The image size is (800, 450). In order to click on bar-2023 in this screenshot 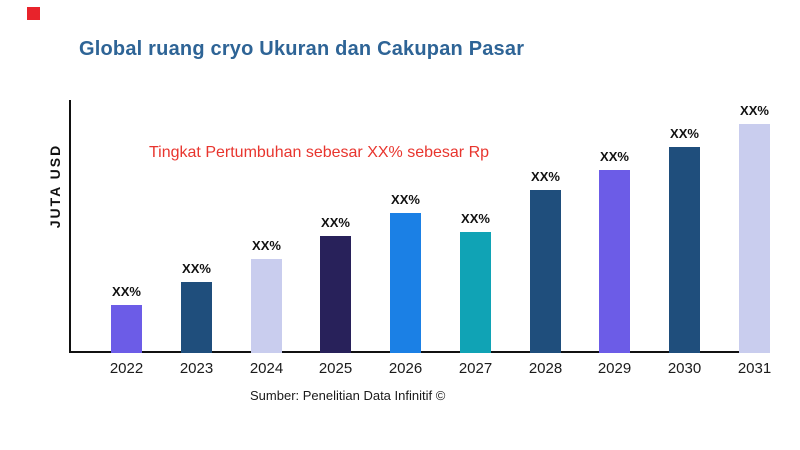, I will do `click(196, 317)`.